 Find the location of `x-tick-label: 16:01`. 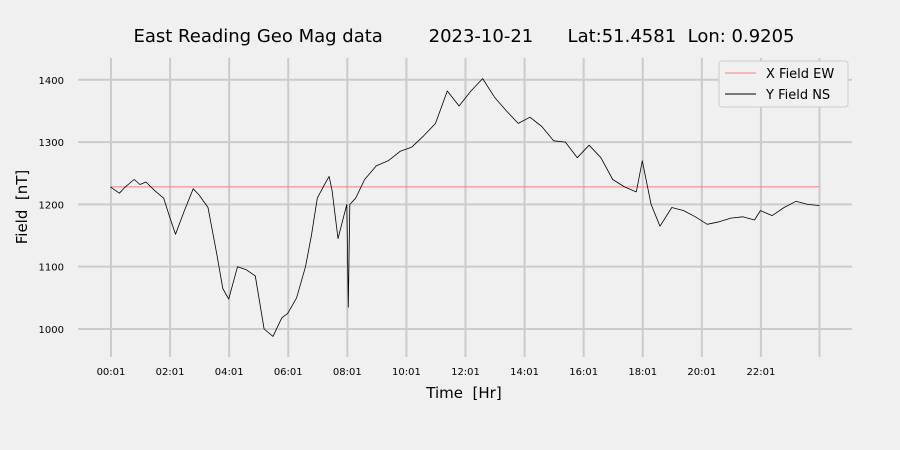

x-tick-label: 16:01 is located at coordinates (583, 372).